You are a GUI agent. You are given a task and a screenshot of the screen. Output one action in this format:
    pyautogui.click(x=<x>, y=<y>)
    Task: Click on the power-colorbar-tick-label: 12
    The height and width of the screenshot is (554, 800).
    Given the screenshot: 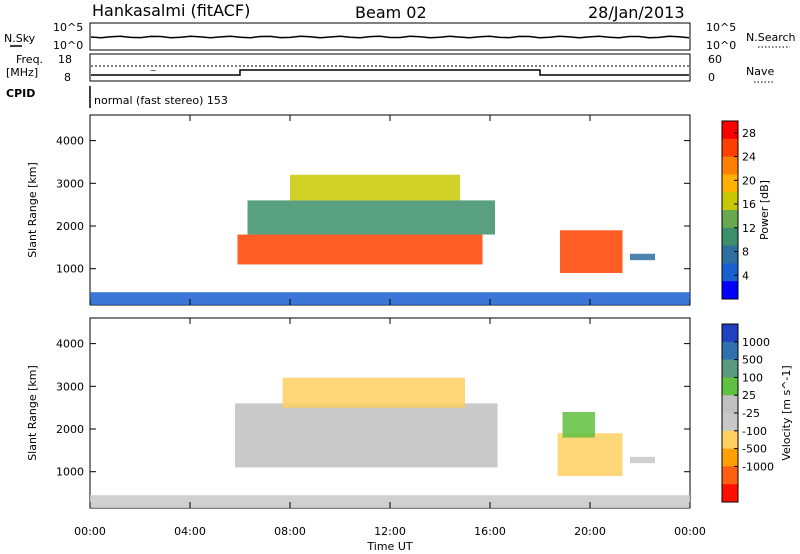 What is the action you would take?
    pyautogui.click(x=749, y=228)
    